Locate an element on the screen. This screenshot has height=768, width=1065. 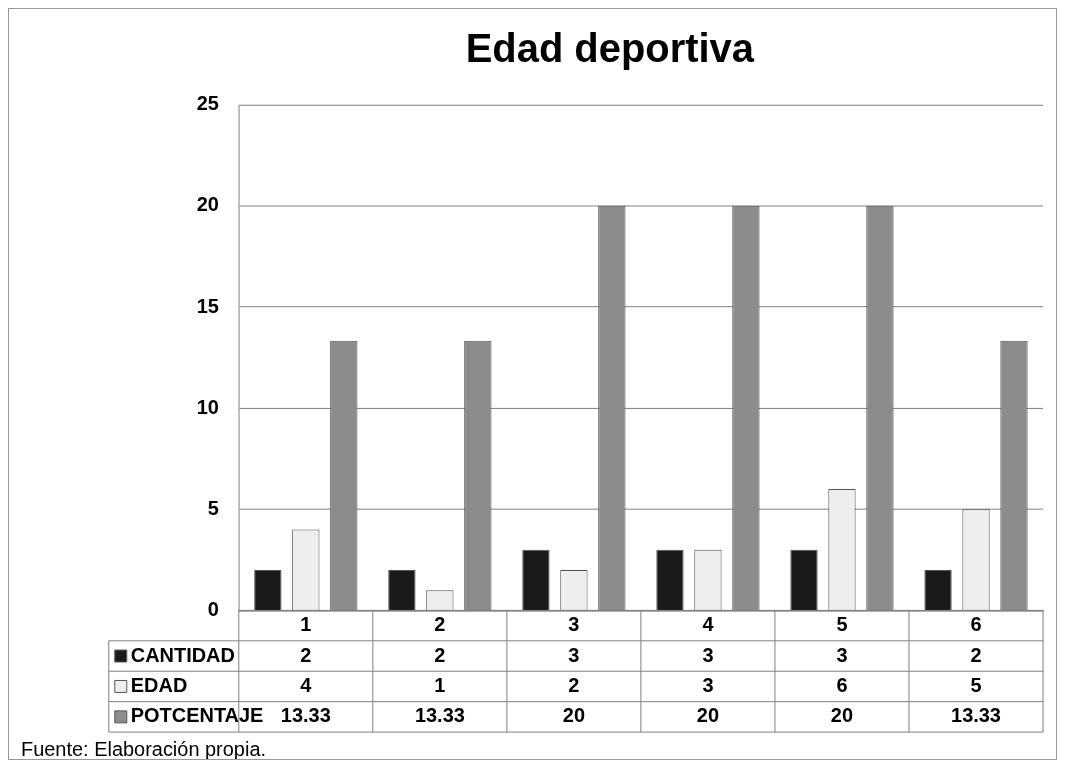
source-note: Fuente: Elaboración propia. is located at coordinates (143, 748).